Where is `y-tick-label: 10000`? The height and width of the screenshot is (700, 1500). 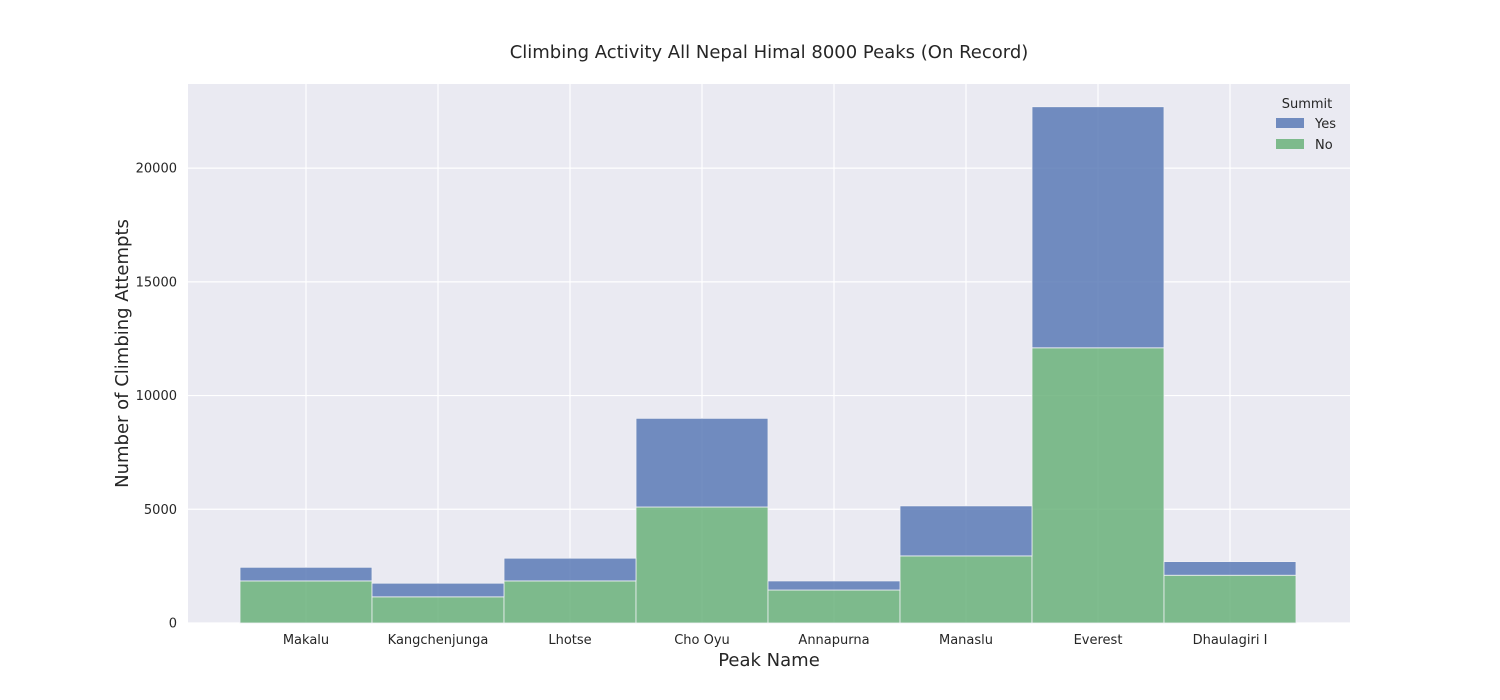
y-tick-label: 10000 is located at coordinates (156, 396).